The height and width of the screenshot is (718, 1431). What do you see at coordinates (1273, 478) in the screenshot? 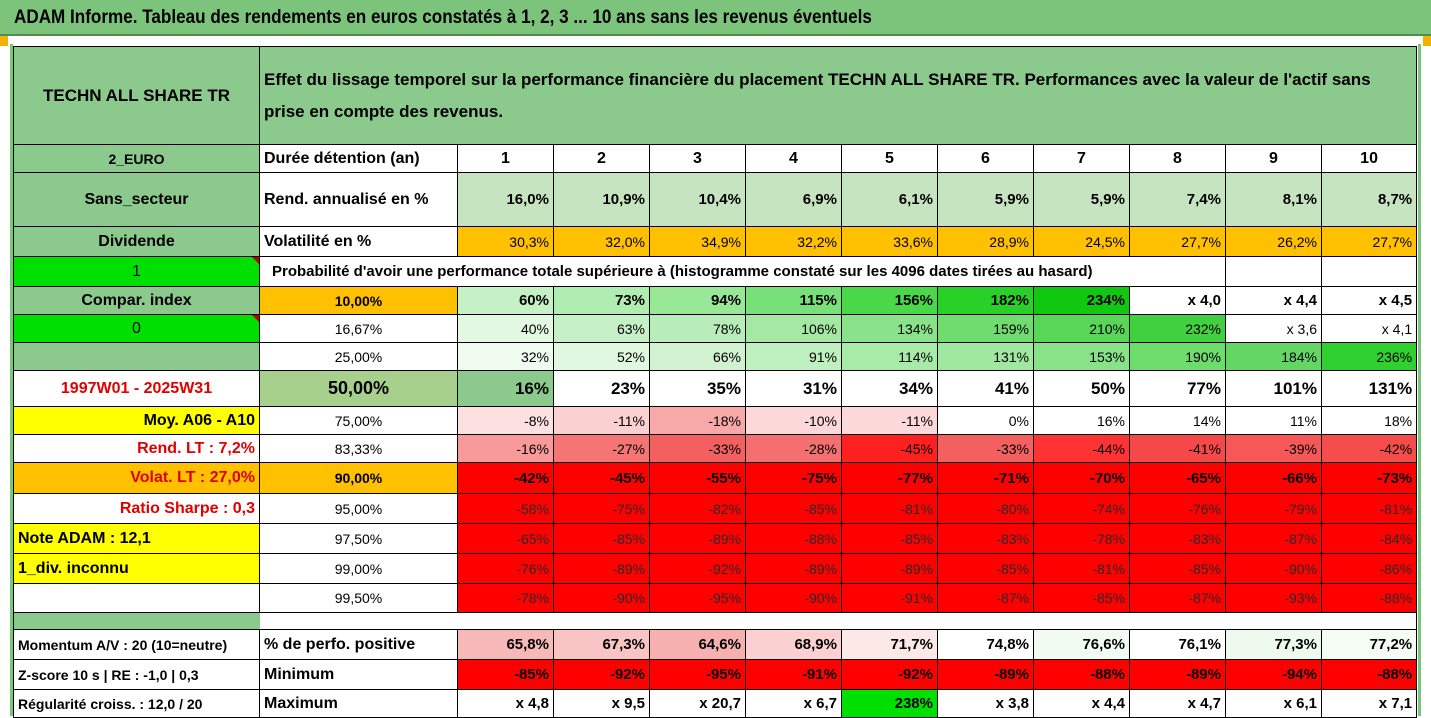
I see `percentile-value: -66%` at bounding box center [1273, 478].